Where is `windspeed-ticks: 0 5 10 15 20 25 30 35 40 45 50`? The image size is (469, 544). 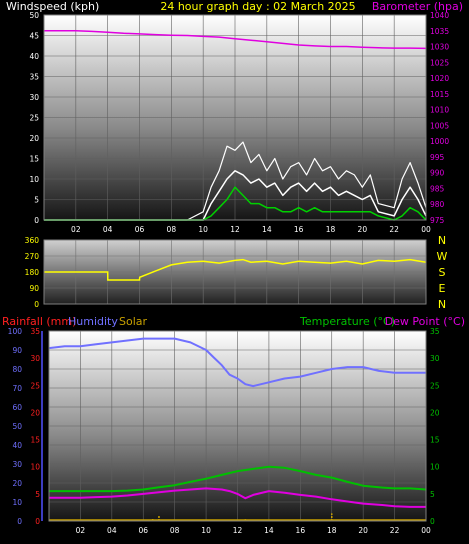 windspeed-ticks: 0 5 10 15 20 25 30 35 40 45 50 is located at coordinates (34, 118).